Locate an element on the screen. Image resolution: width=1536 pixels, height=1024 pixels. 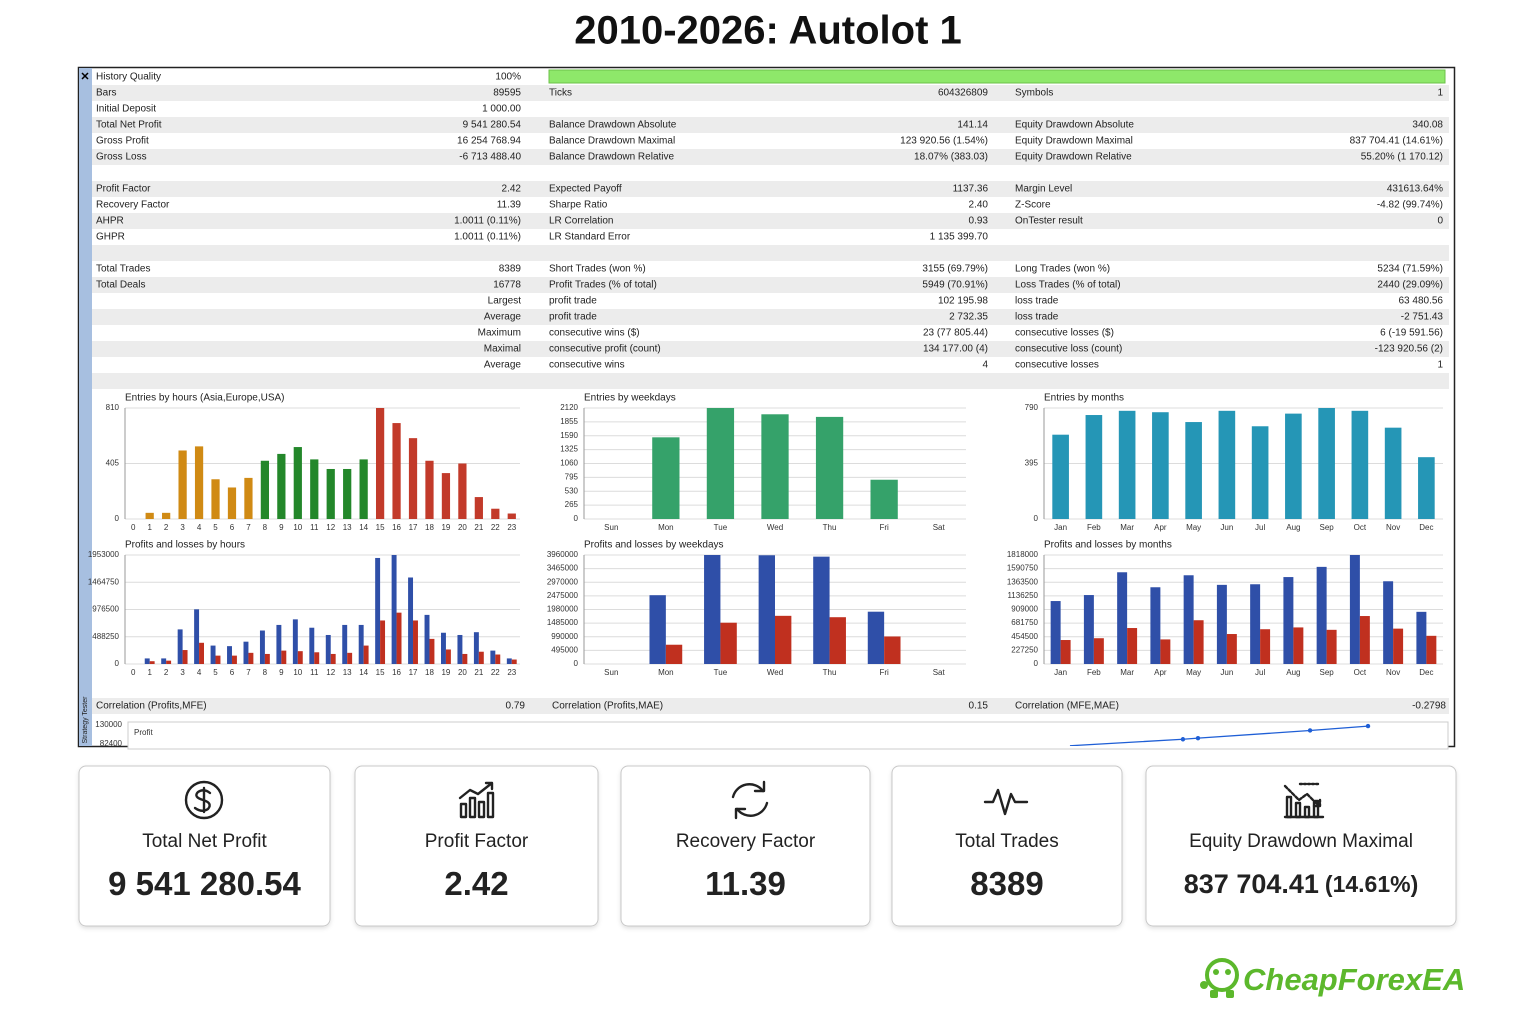
card is located at coordinates (476, 846).